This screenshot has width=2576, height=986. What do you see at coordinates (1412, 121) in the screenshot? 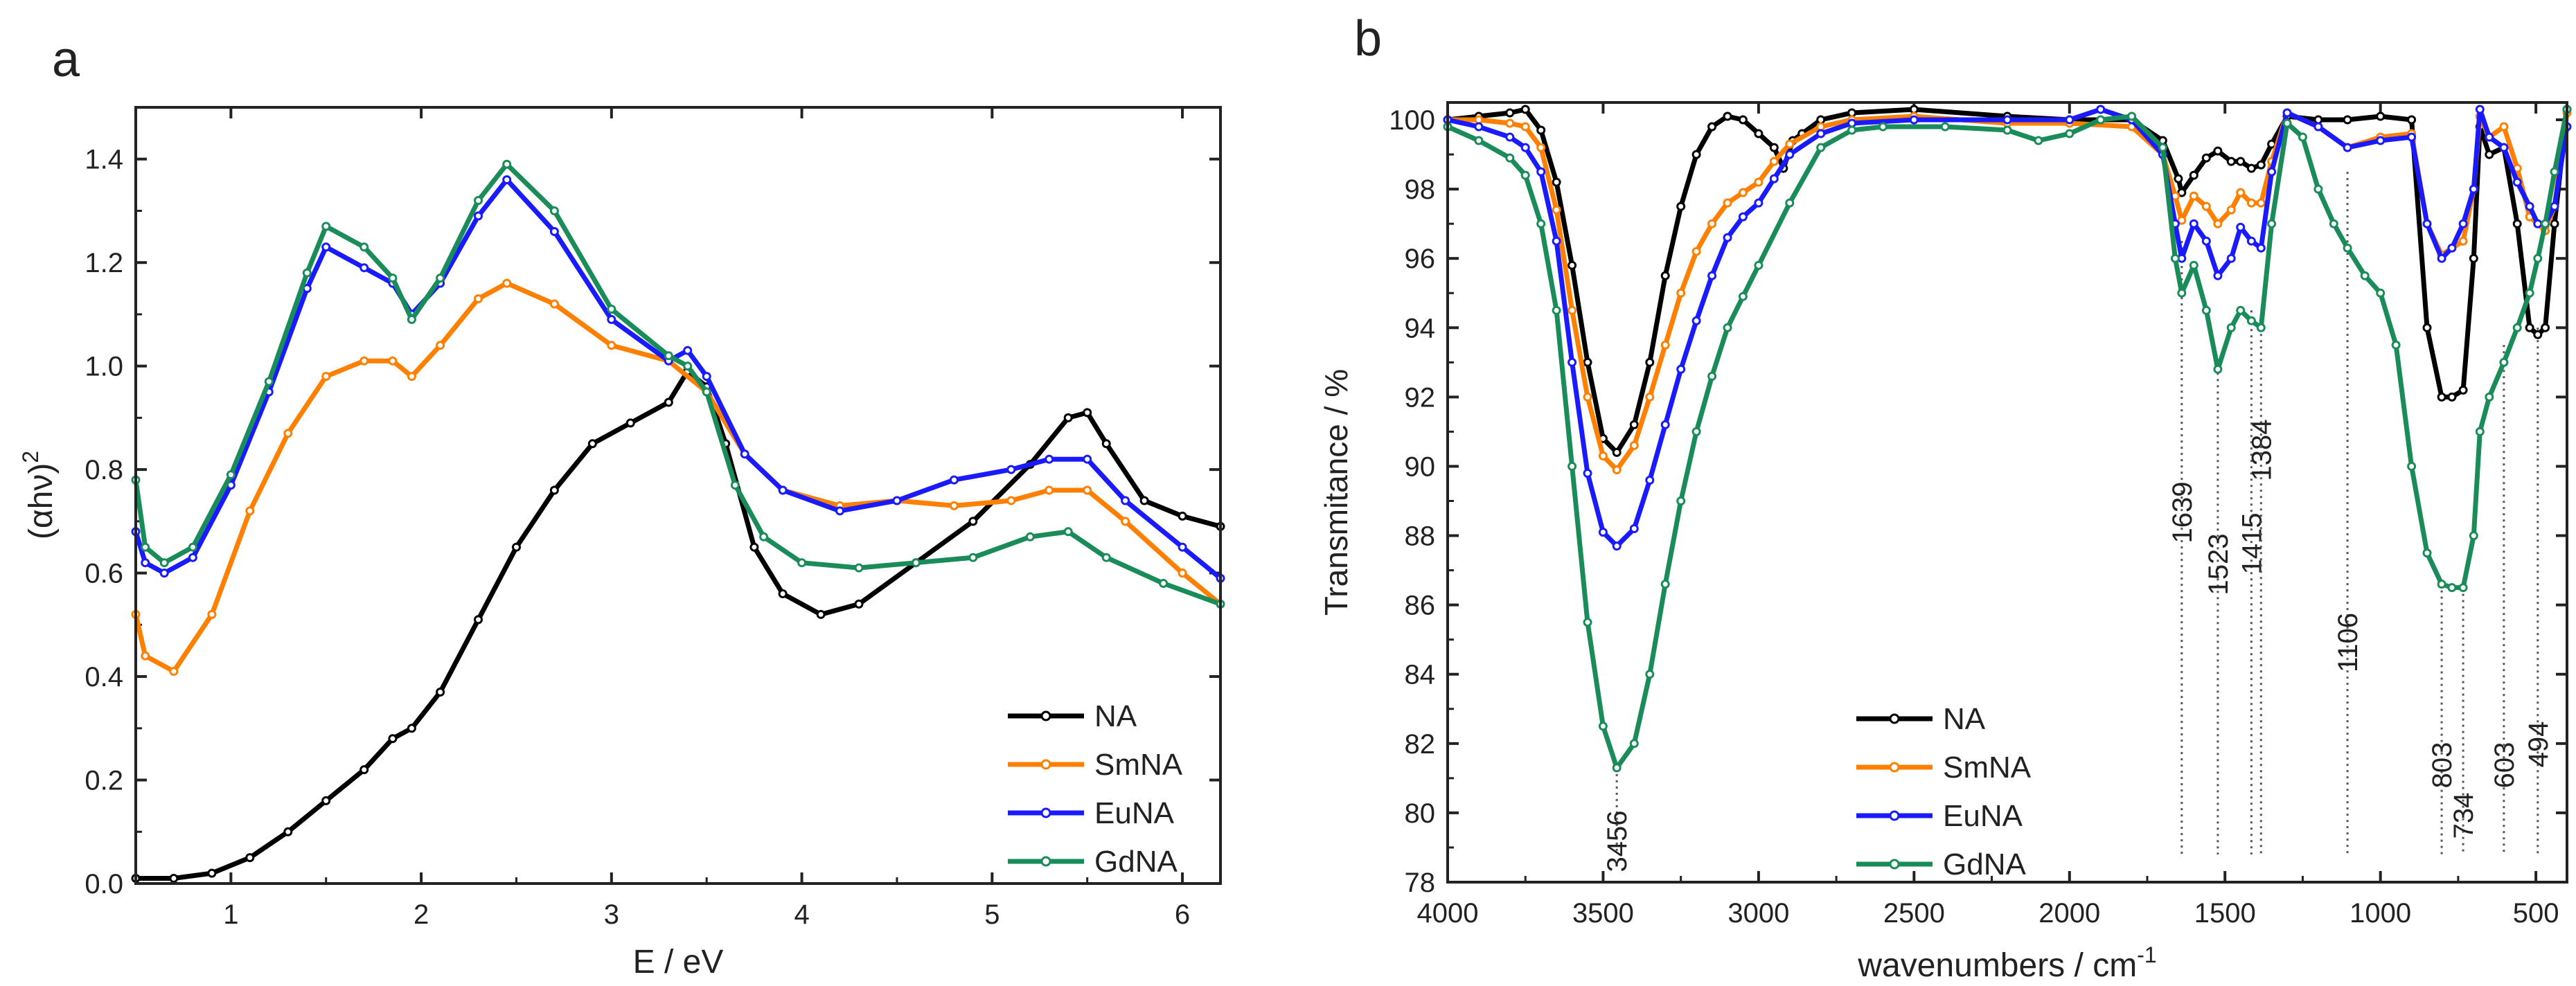
I see `b-ytick-label: 100` at bounding box center [1412, 121].